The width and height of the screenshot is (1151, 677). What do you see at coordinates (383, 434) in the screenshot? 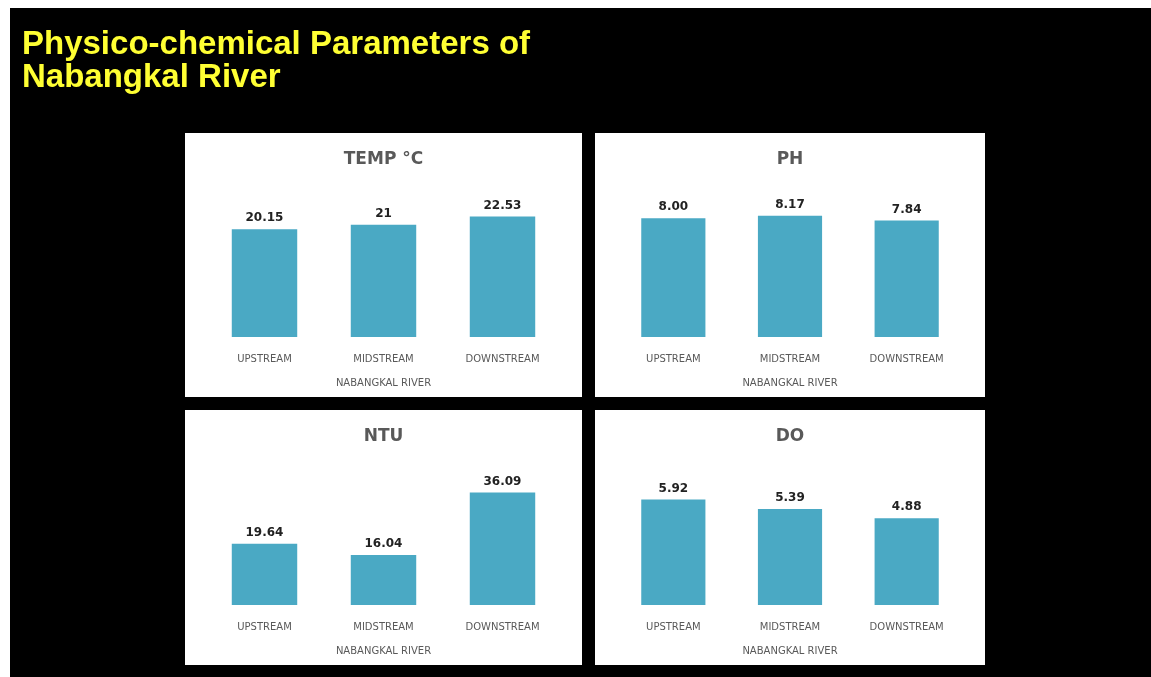
I see `chart-title: NTU` at bounding box center [383, 434].